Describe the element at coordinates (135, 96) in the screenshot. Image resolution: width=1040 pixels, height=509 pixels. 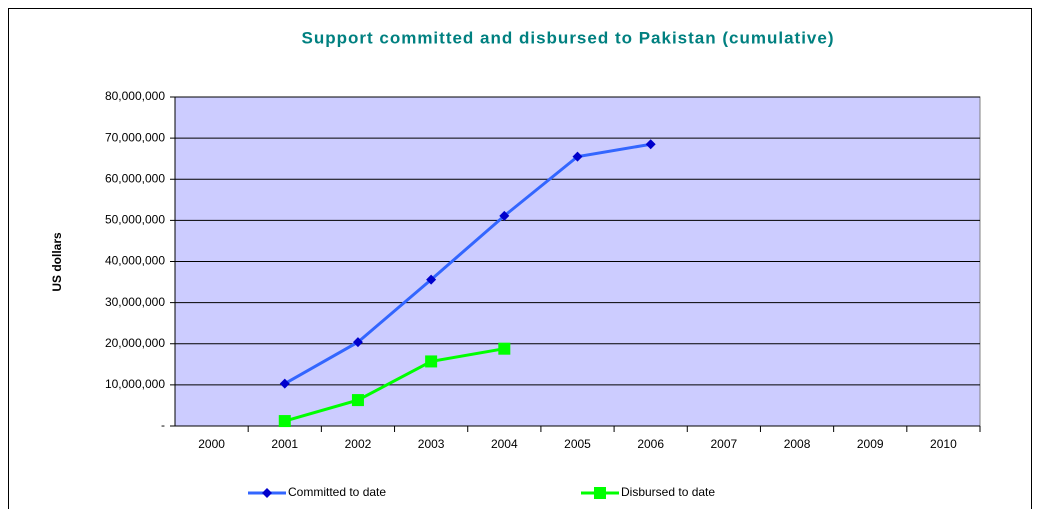
I see `y-tick-label: 80,000,000` at that location.